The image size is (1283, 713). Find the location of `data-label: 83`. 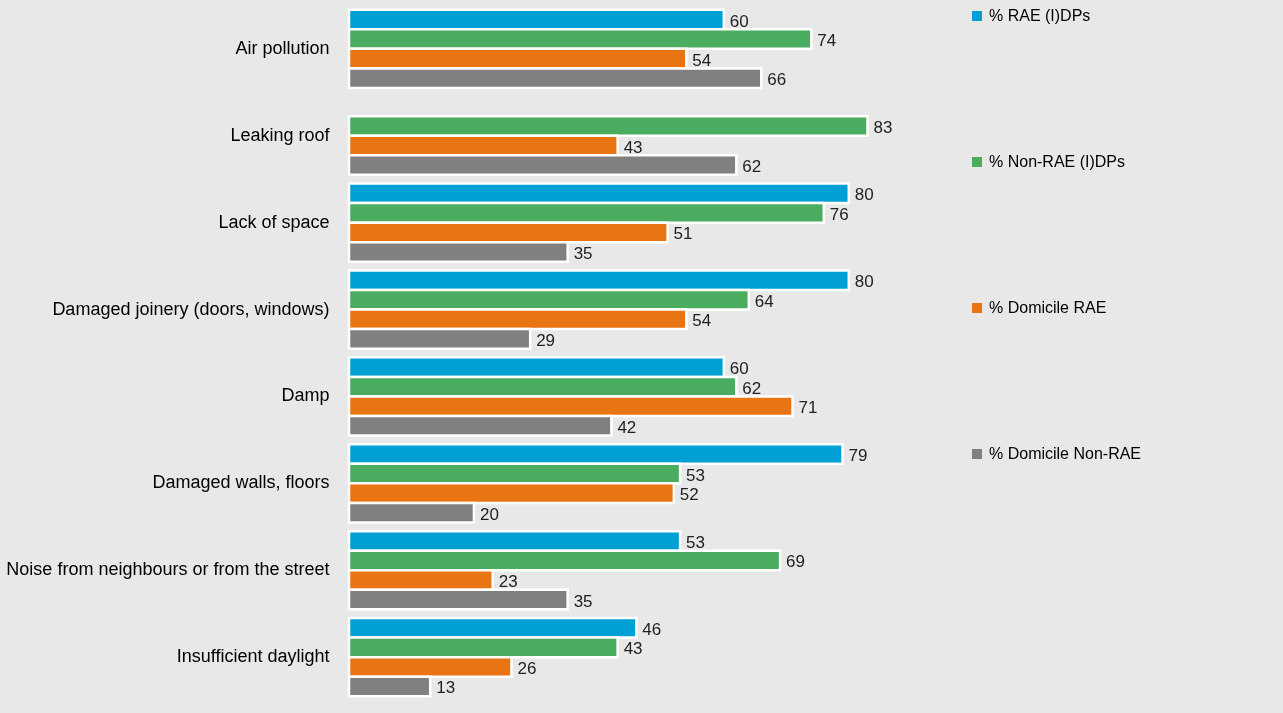

data-label: 83 is located at coordinates (883, 127).